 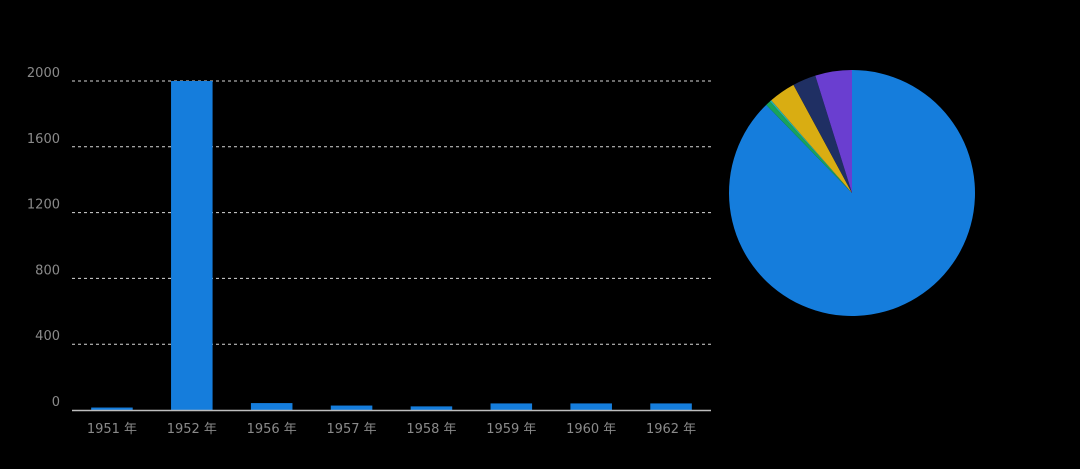 I want to click on x-tick-label: 1956 年, so click(x=272, y=429).